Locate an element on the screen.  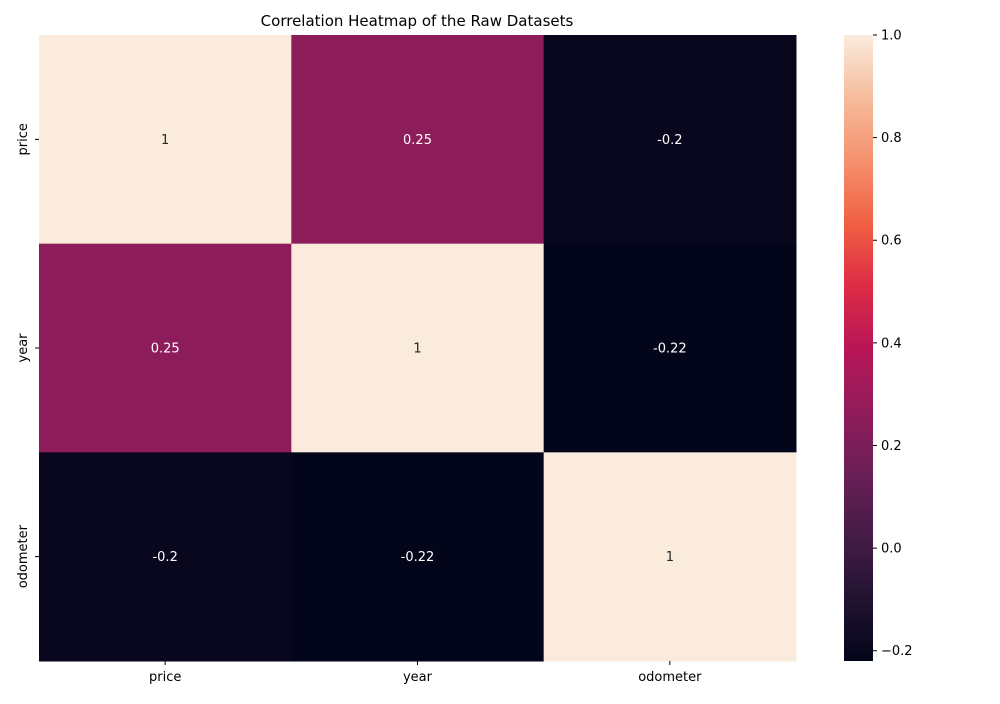
x-tick-label: price is located at coordinates (165, 677).